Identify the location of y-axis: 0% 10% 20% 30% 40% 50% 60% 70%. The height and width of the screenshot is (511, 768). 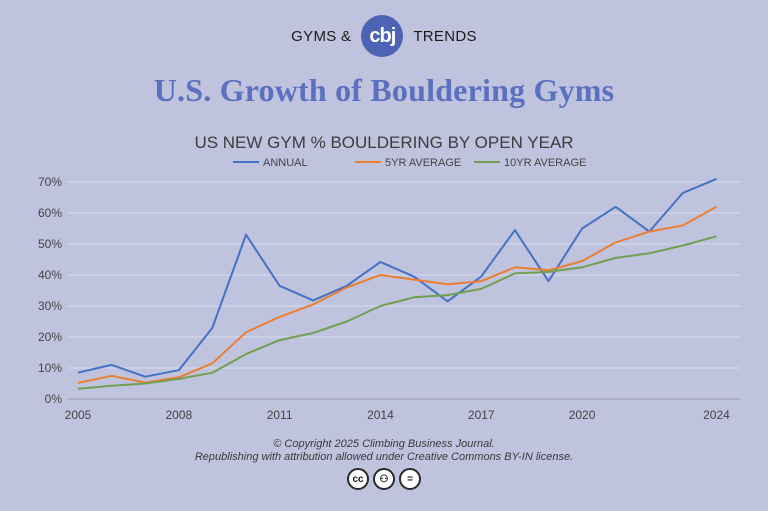
(50, 290).